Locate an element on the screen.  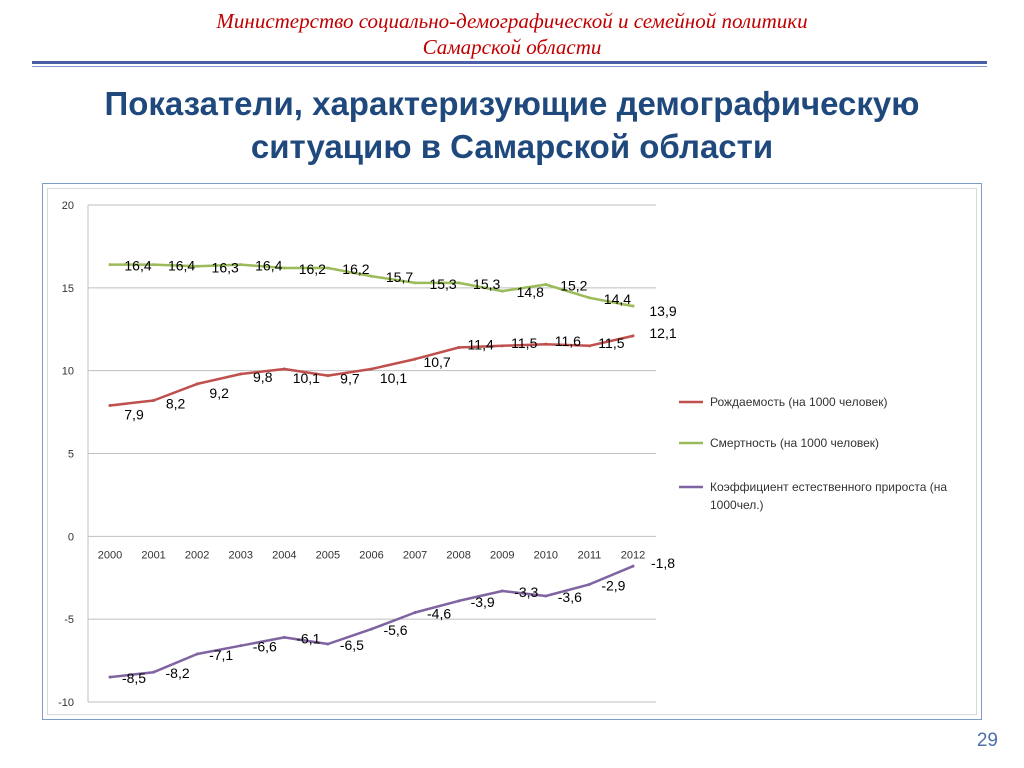
legend-label: Рождаемость (на 1000 человек) is located at coordinates (799, 402).